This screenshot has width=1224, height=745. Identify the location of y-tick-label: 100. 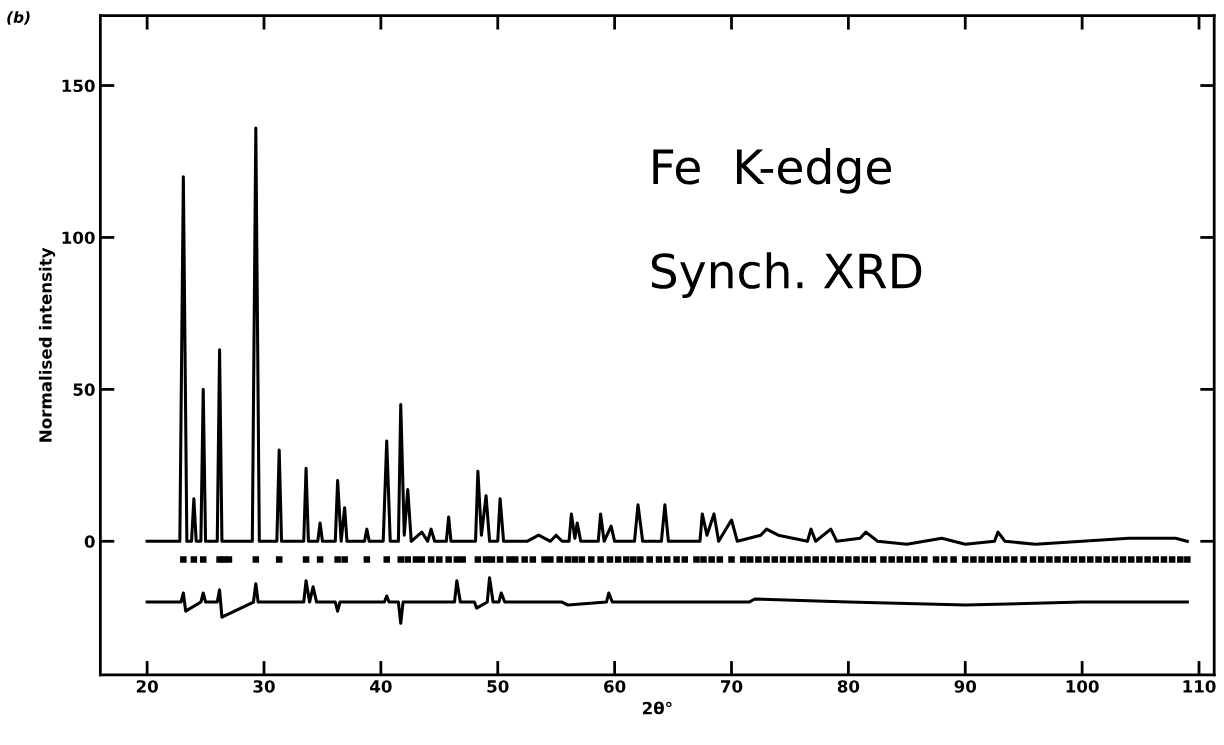
(78, 238).